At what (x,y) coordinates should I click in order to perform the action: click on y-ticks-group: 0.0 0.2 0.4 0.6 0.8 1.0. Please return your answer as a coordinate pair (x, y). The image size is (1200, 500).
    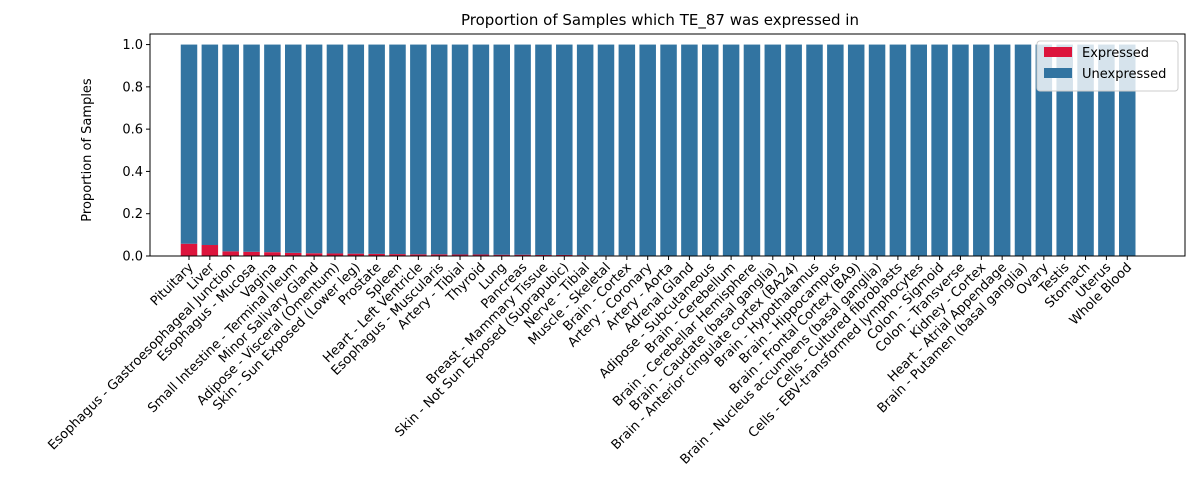
    Looking at the image, I should click on (136, 151).